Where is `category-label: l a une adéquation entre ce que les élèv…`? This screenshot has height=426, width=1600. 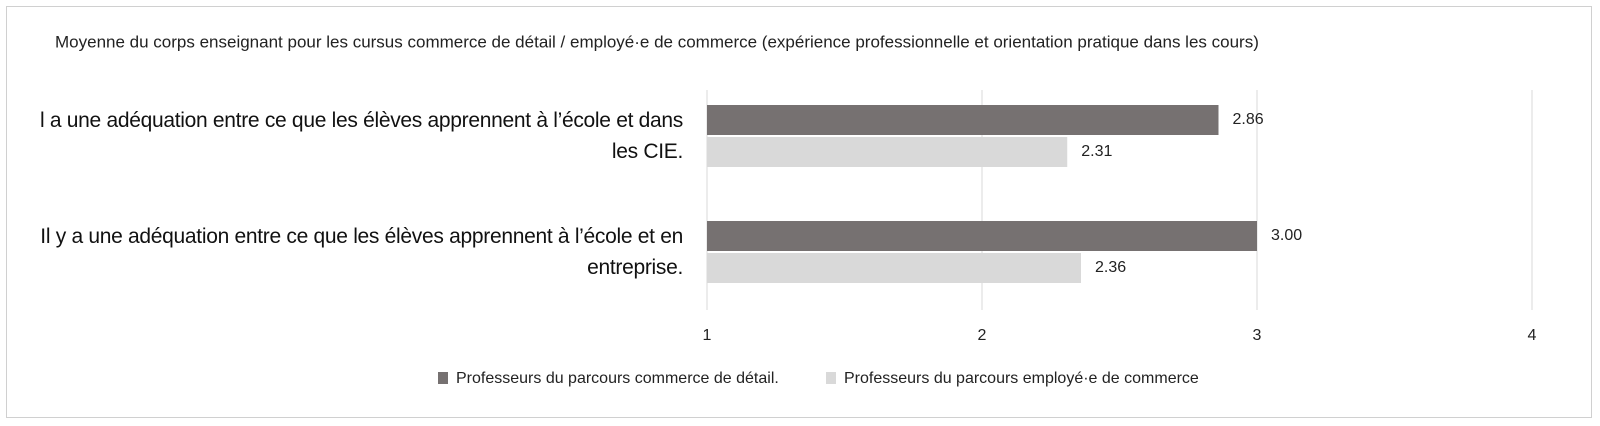
category-label: l a une adéquation entre ce que les élèv… is located at coordinates (361, 136).